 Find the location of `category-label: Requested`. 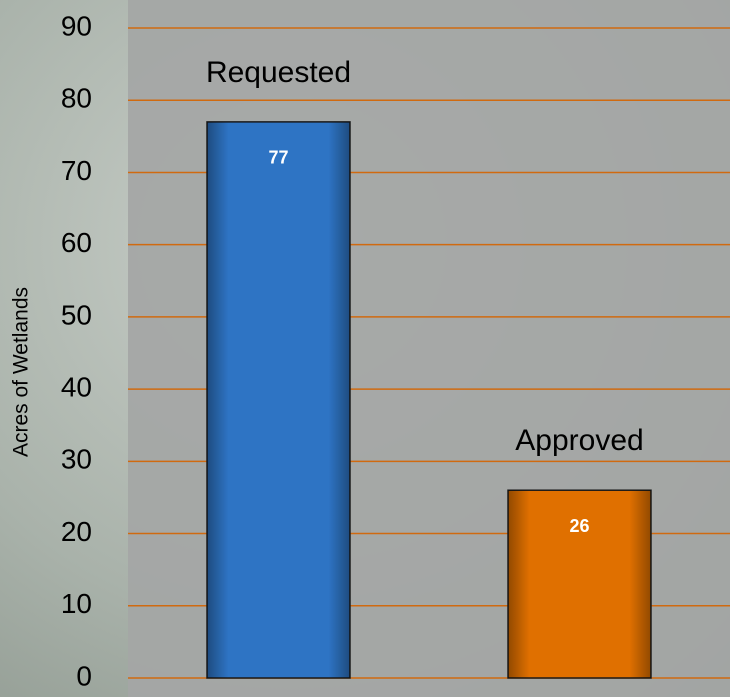

category-label: Requested is located at coordinates (278, 72).